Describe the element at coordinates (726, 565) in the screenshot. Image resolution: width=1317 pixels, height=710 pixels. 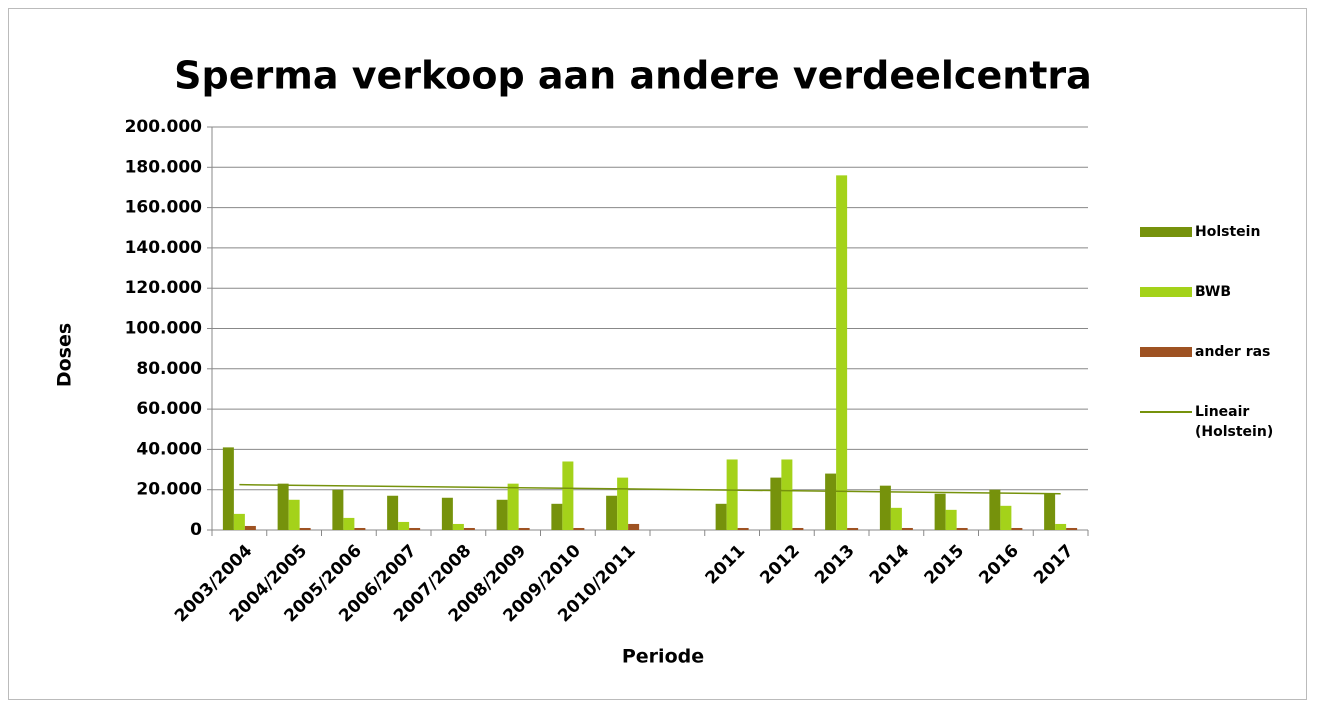
I see `x-tick-label: 2011` at that location.